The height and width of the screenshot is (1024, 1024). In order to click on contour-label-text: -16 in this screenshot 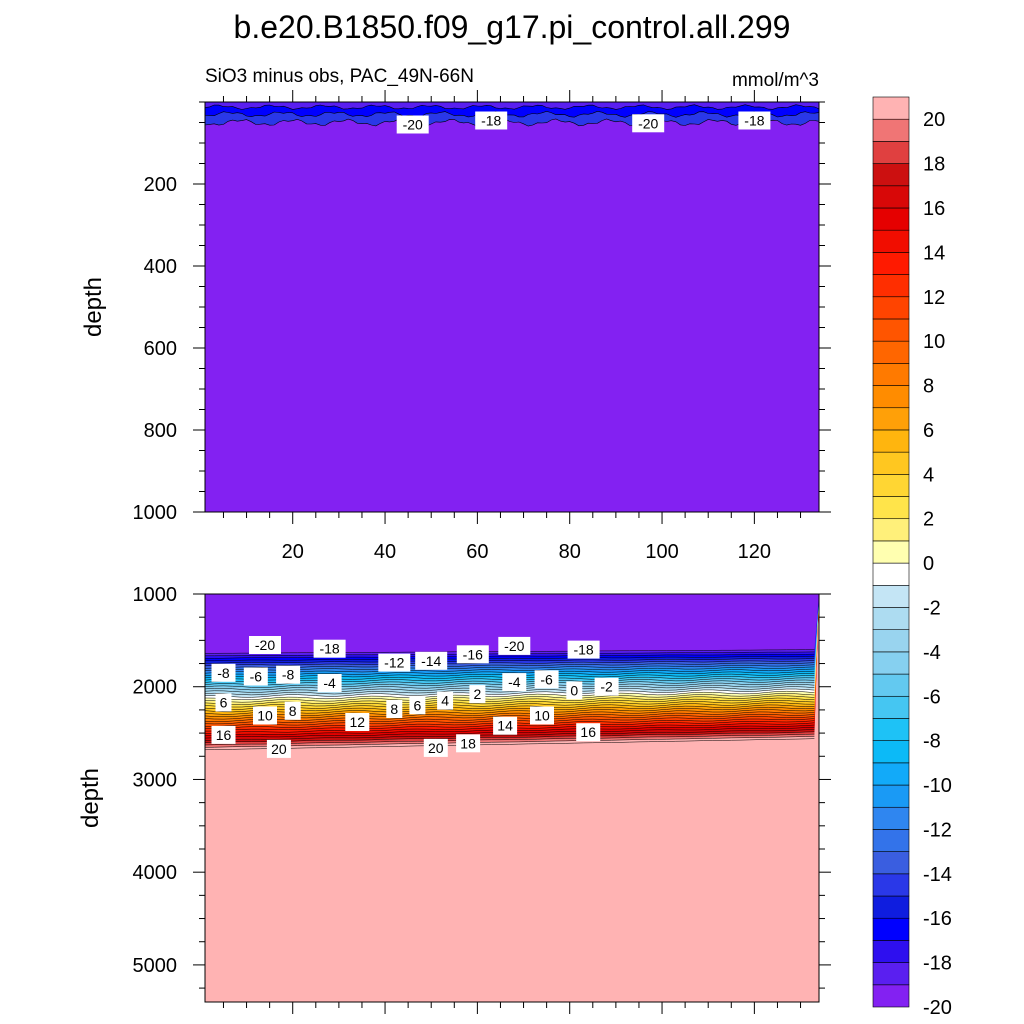, I will do `click(473, 654)`.